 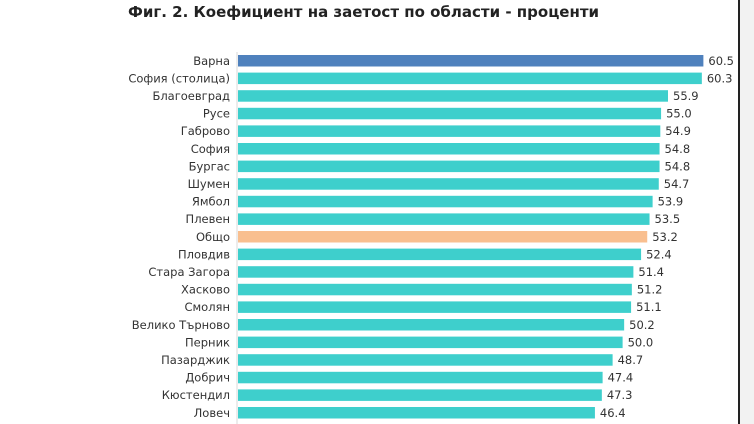 I want to click on category-label: София, so click(x=210, y=149).